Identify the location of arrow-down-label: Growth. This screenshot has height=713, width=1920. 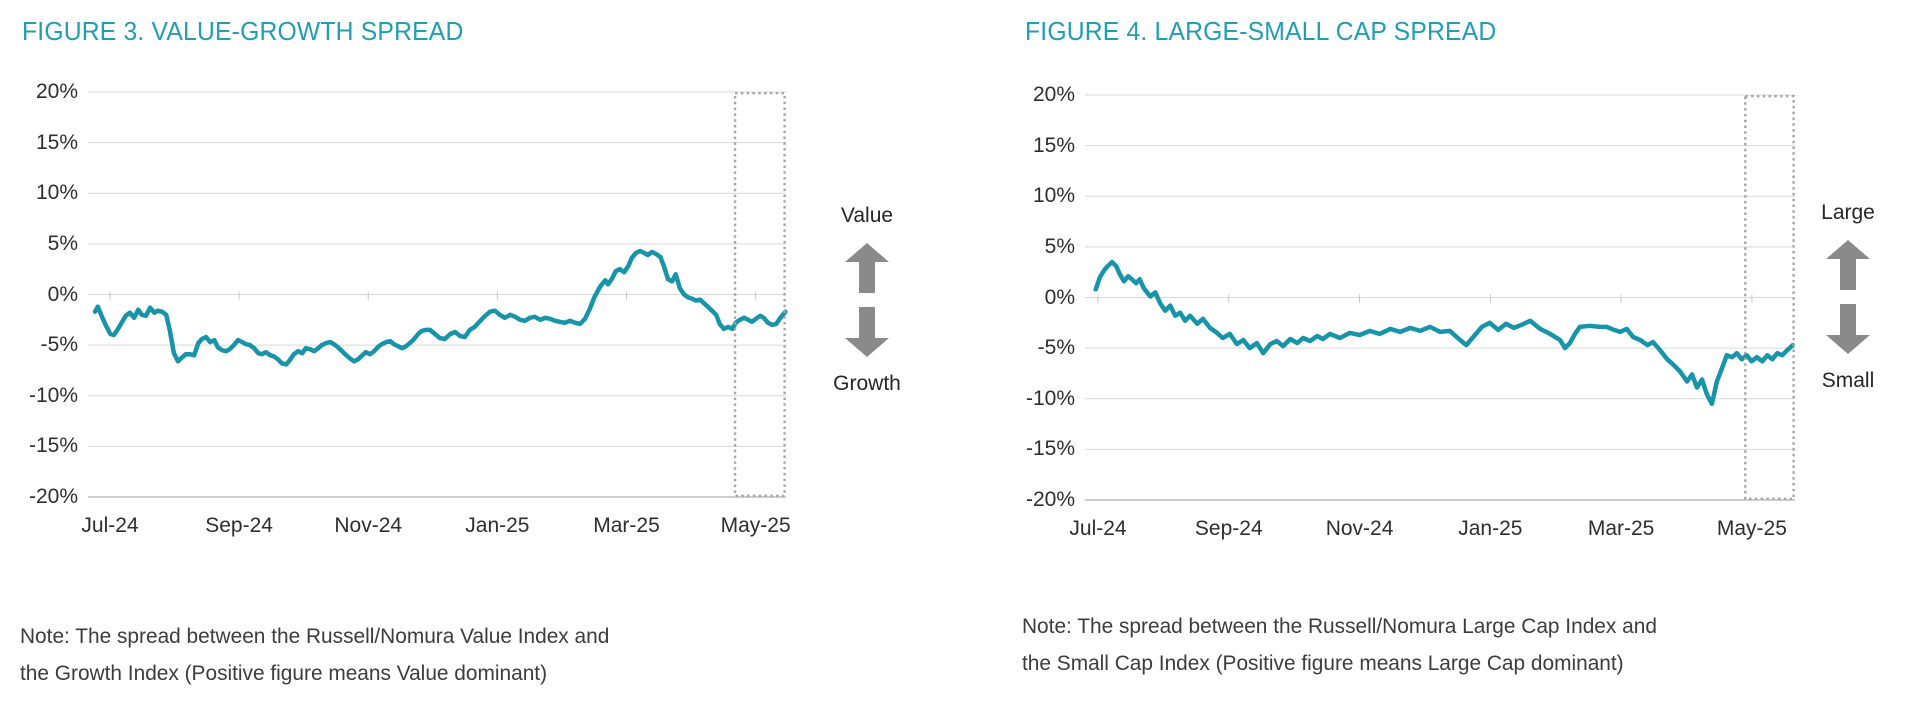
(867, 383).